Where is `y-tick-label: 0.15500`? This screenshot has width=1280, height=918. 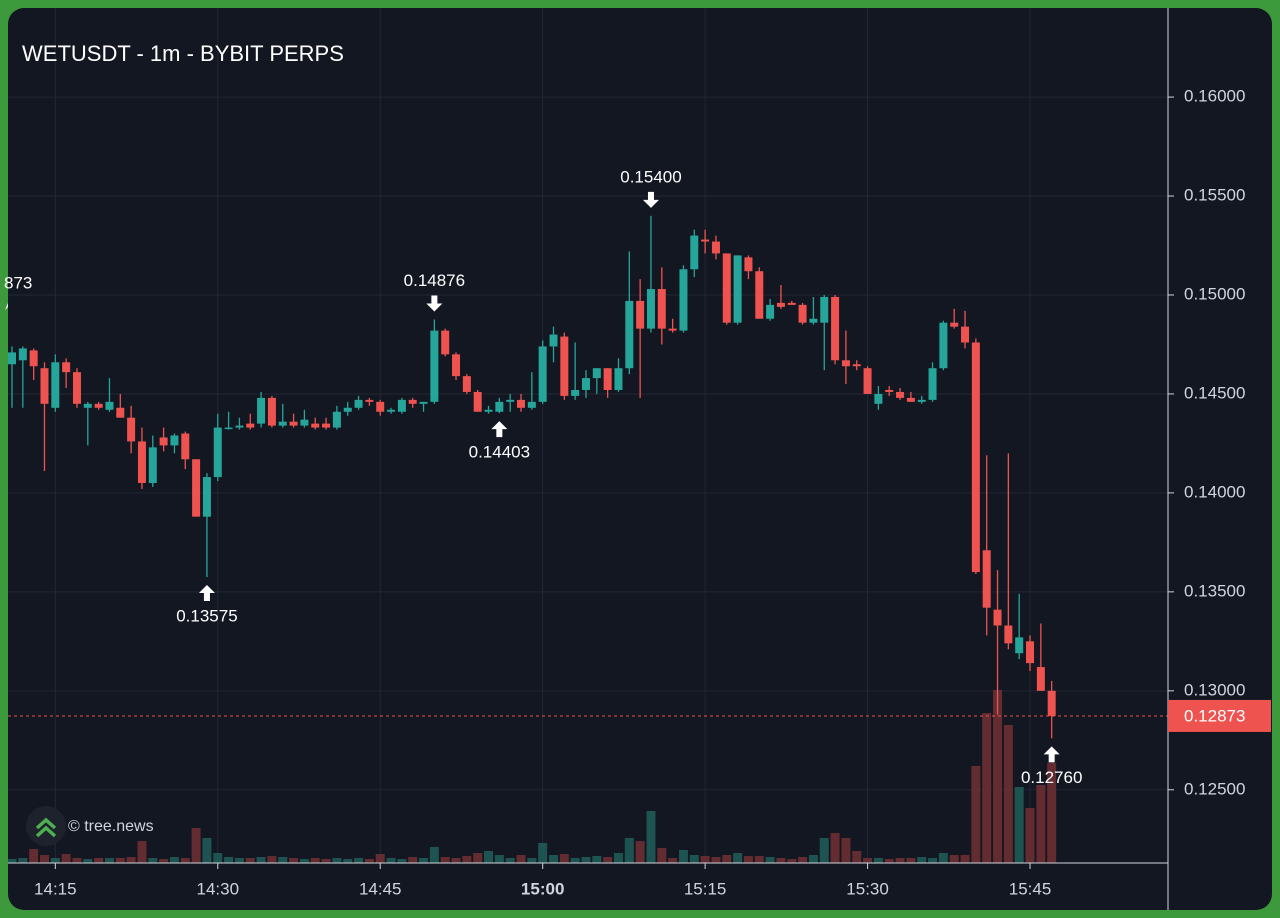 y-tick-label: 0.15500 is located at coordinates (1214, 195).